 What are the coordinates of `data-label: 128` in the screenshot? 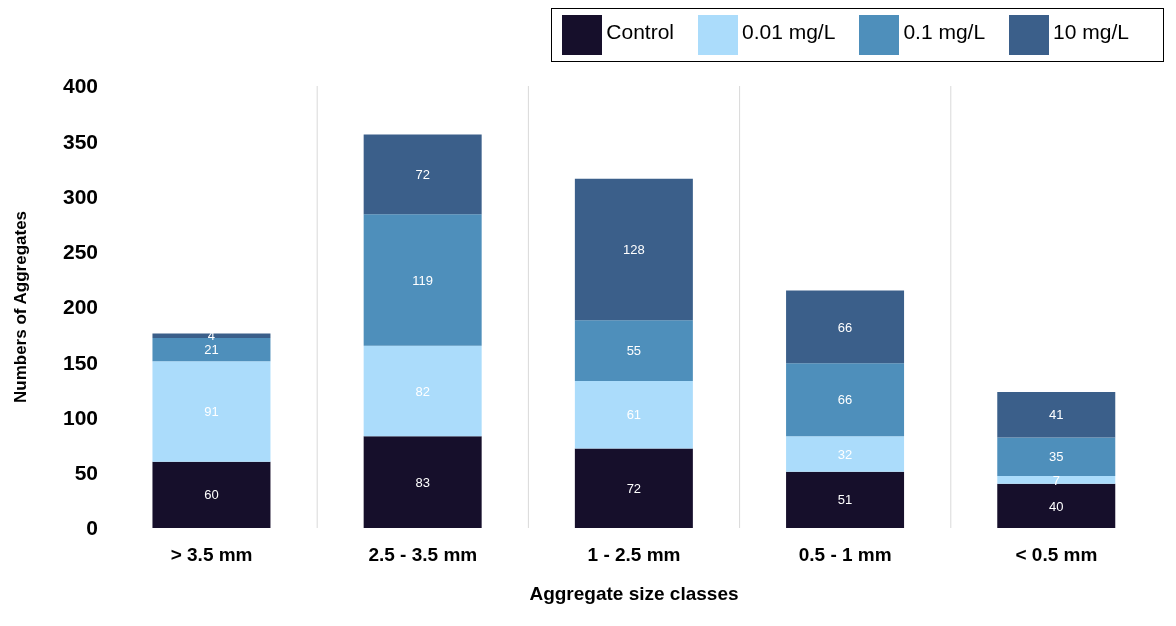 It's located at (634, 250).